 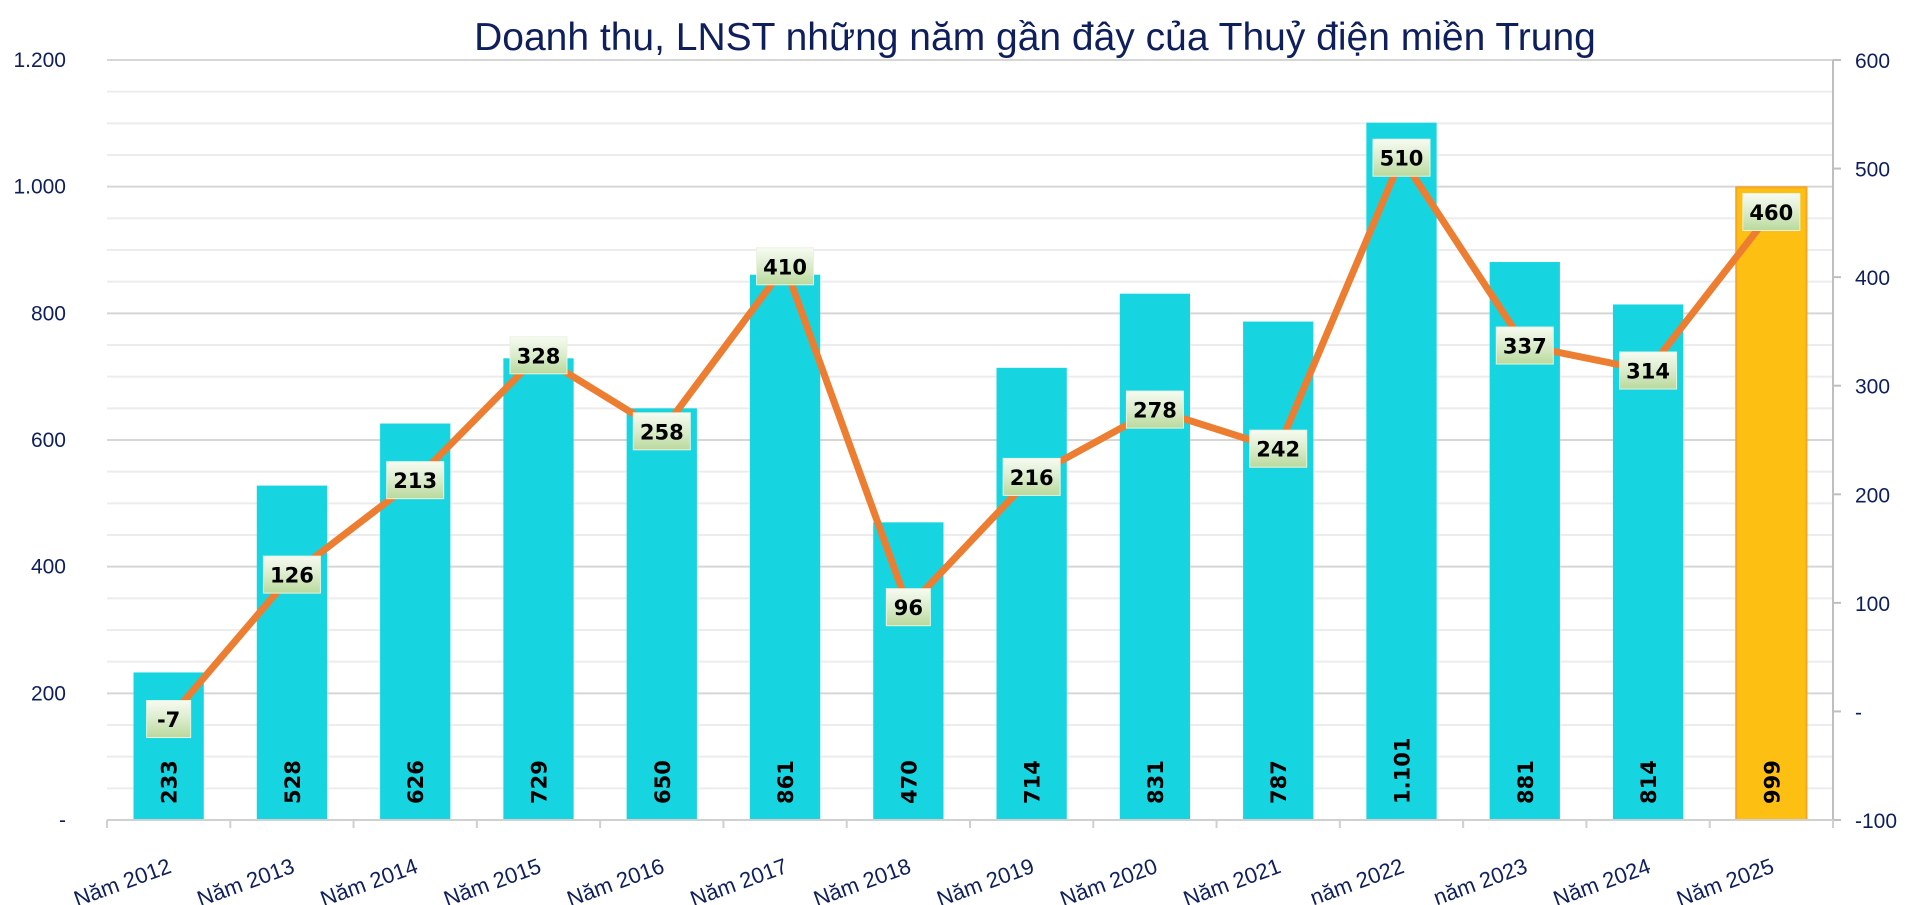 I want to click on bar-value-label: 626, so click(x=416, y=782).